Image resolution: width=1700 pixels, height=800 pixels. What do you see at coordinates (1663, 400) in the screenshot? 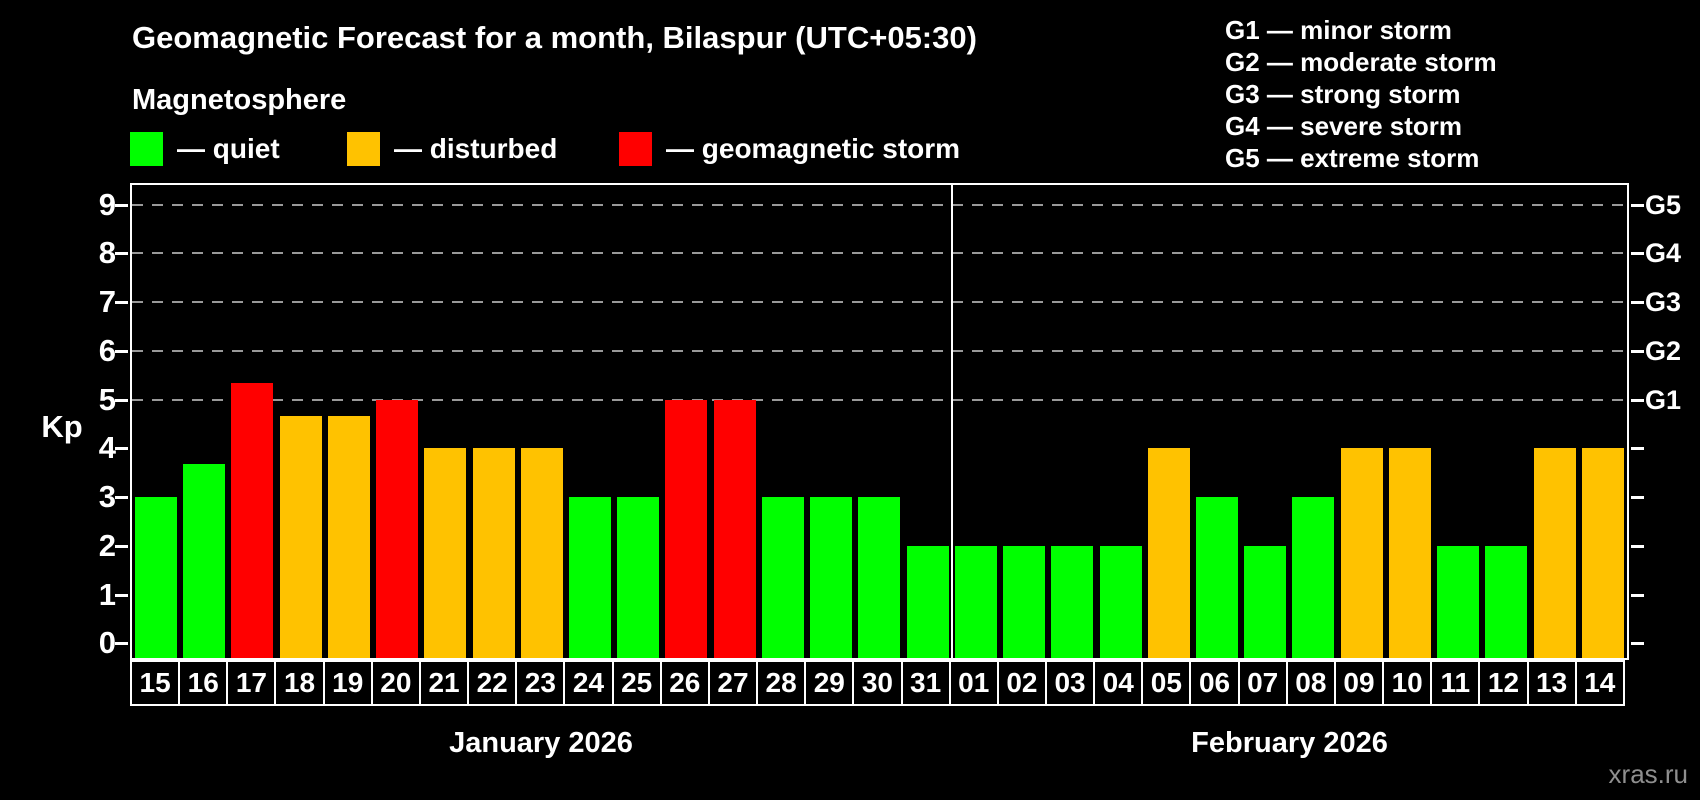
I see `g-level-label: G1` at bounding box center [1663, 400].